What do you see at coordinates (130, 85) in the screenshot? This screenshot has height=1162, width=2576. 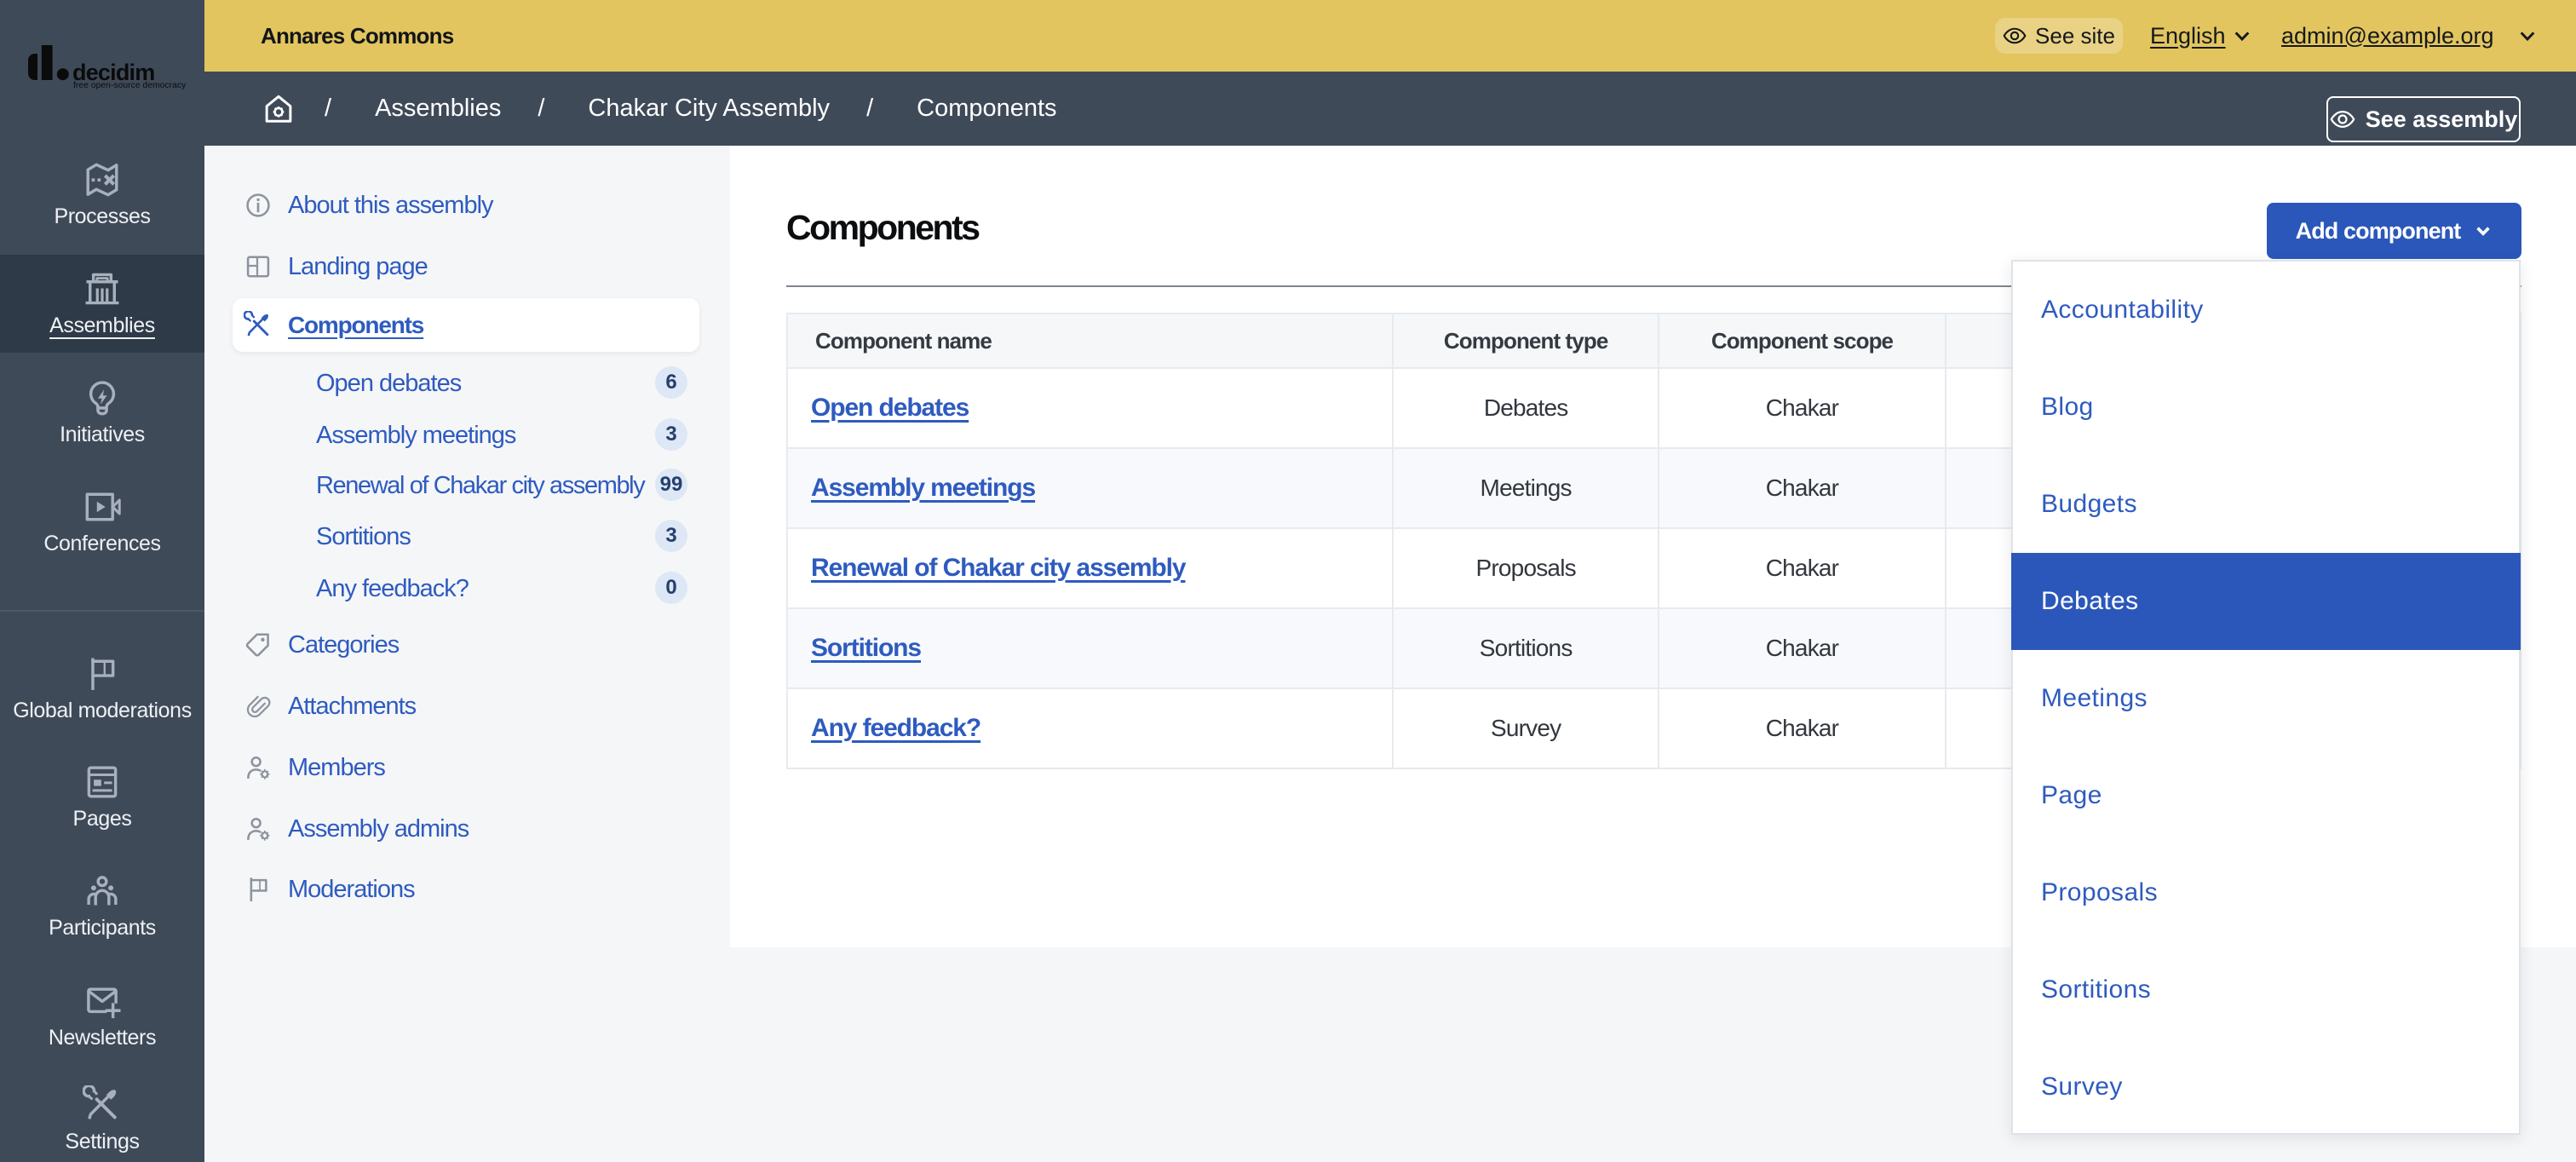 I see `svg-text: free open-source democracy` at bounding box center [130, 85].